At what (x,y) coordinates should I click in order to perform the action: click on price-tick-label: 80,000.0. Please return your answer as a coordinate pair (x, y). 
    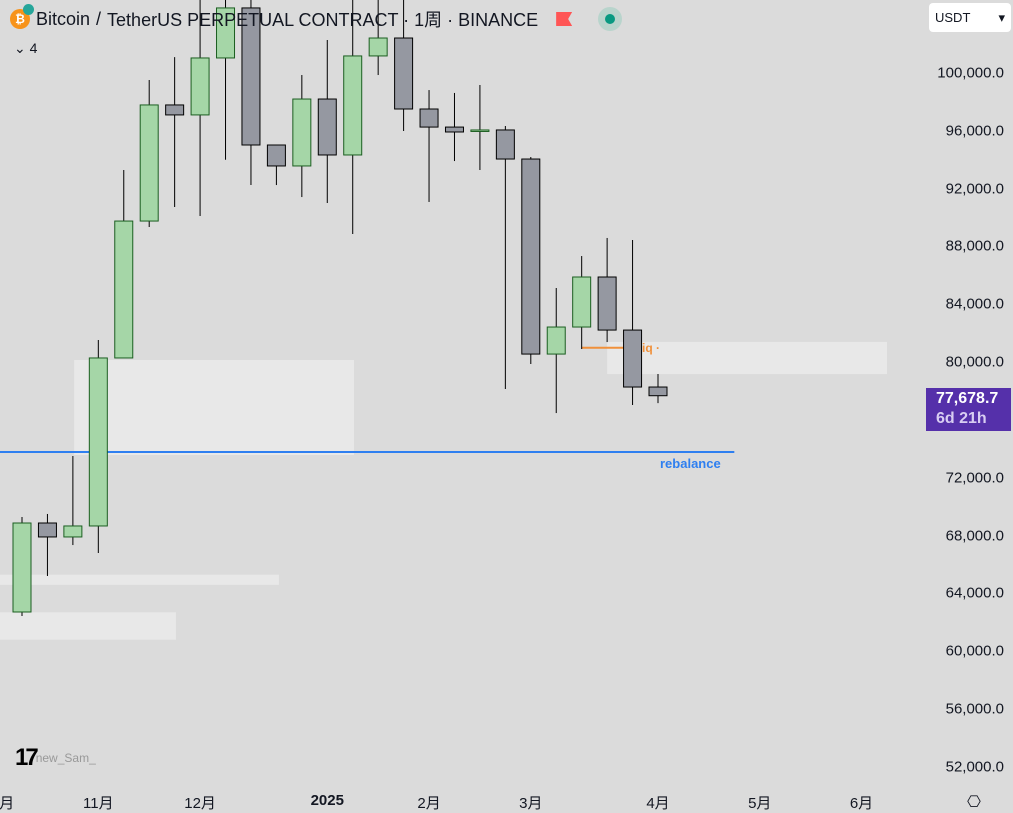
    Looking at the image, I should click on (974, 362).